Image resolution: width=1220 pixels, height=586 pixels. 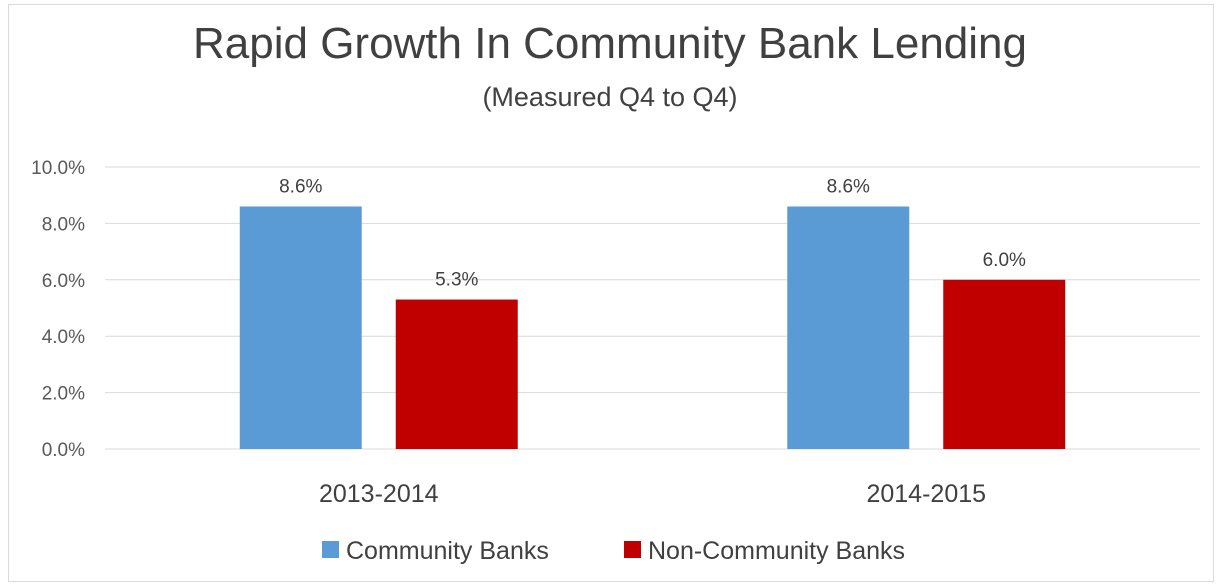 What do you see at coordinates (610, 97) in the screenshot?
I see `chart-subtitle: (Measured Q4 to Q4)` at bounding box center [610, 97].